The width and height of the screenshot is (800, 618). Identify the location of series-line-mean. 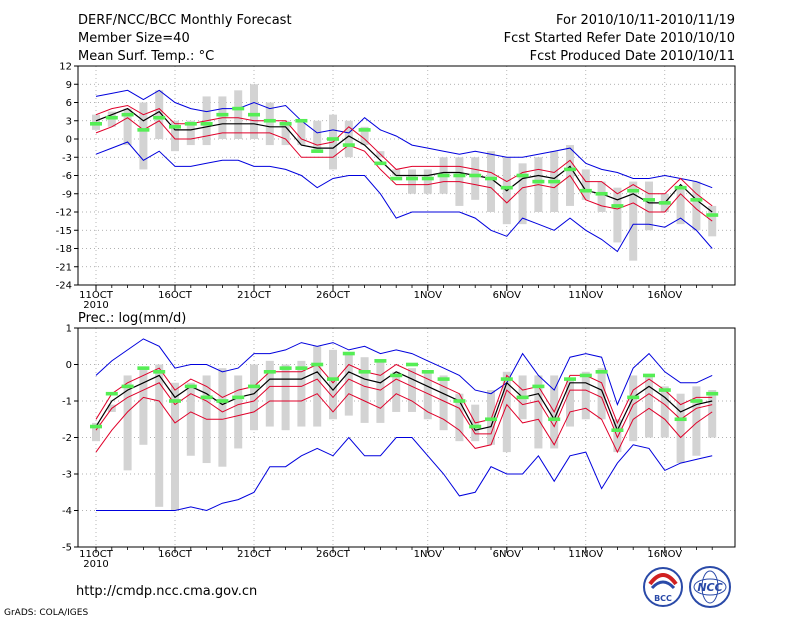
(404, 401).